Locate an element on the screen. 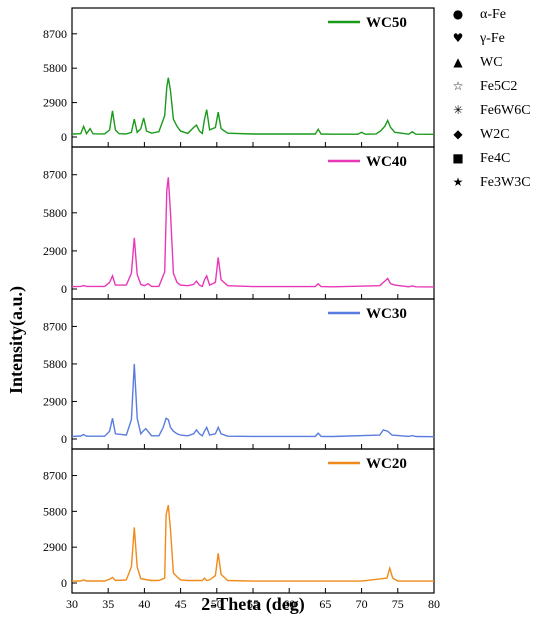 Image resolution: width=550 pixels, height=618 pixels. series-legend-label: WC20 is located at coordinates (386, 464).